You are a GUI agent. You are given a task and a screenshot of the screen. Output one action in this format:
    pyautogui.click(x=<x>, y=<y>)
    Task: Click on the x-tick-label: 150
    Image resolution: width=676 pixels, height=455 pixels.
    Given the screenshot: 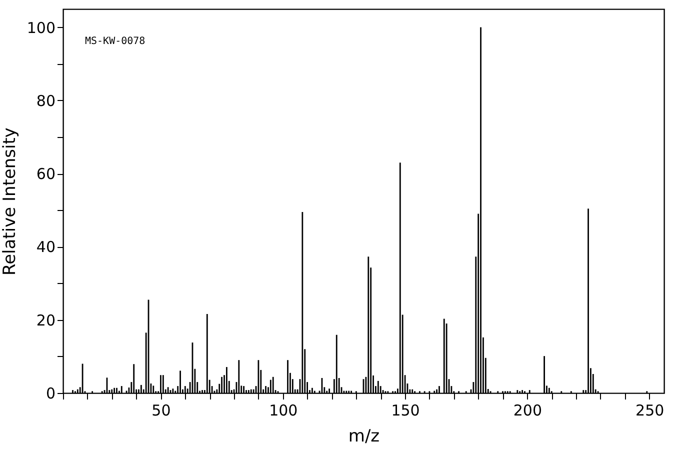 What is the action you would take?
    pyautogui.click(x=405, y=411)
    